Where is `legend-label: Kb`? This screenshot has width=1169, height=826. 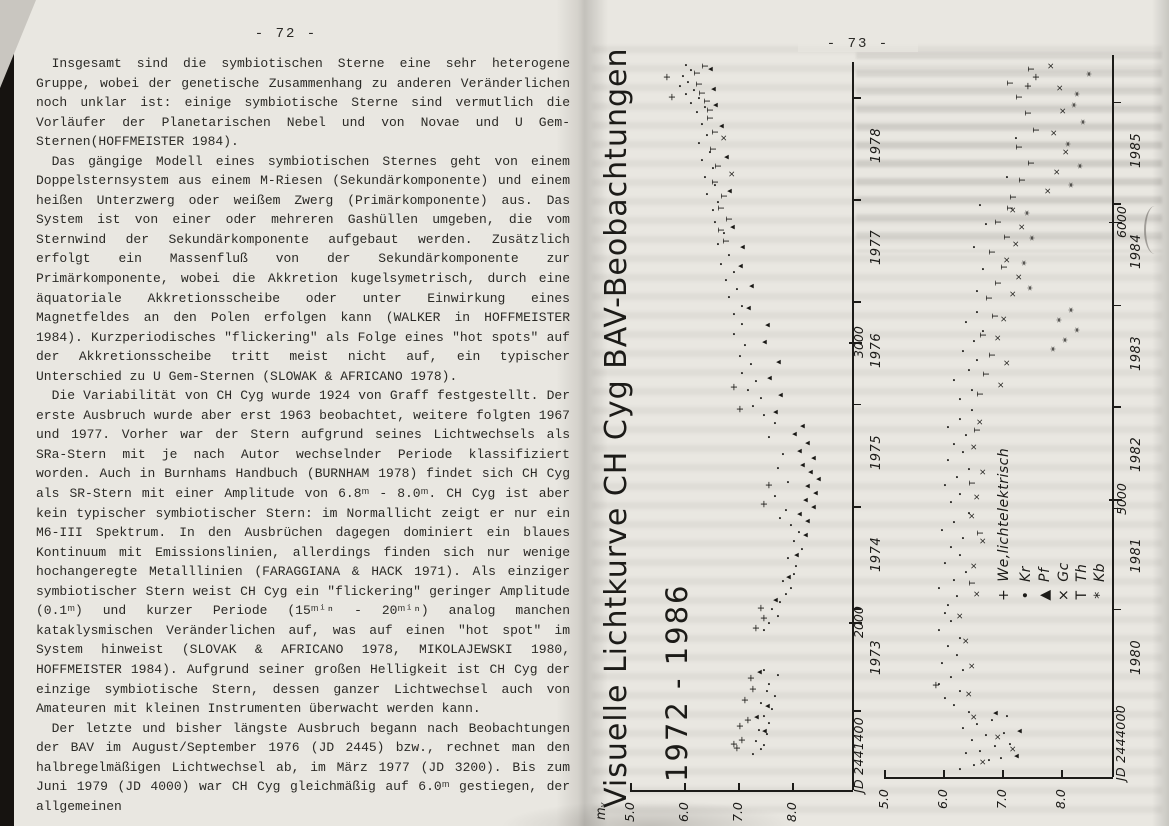
legend-label: Kb is located at coordinates (1100, 572).